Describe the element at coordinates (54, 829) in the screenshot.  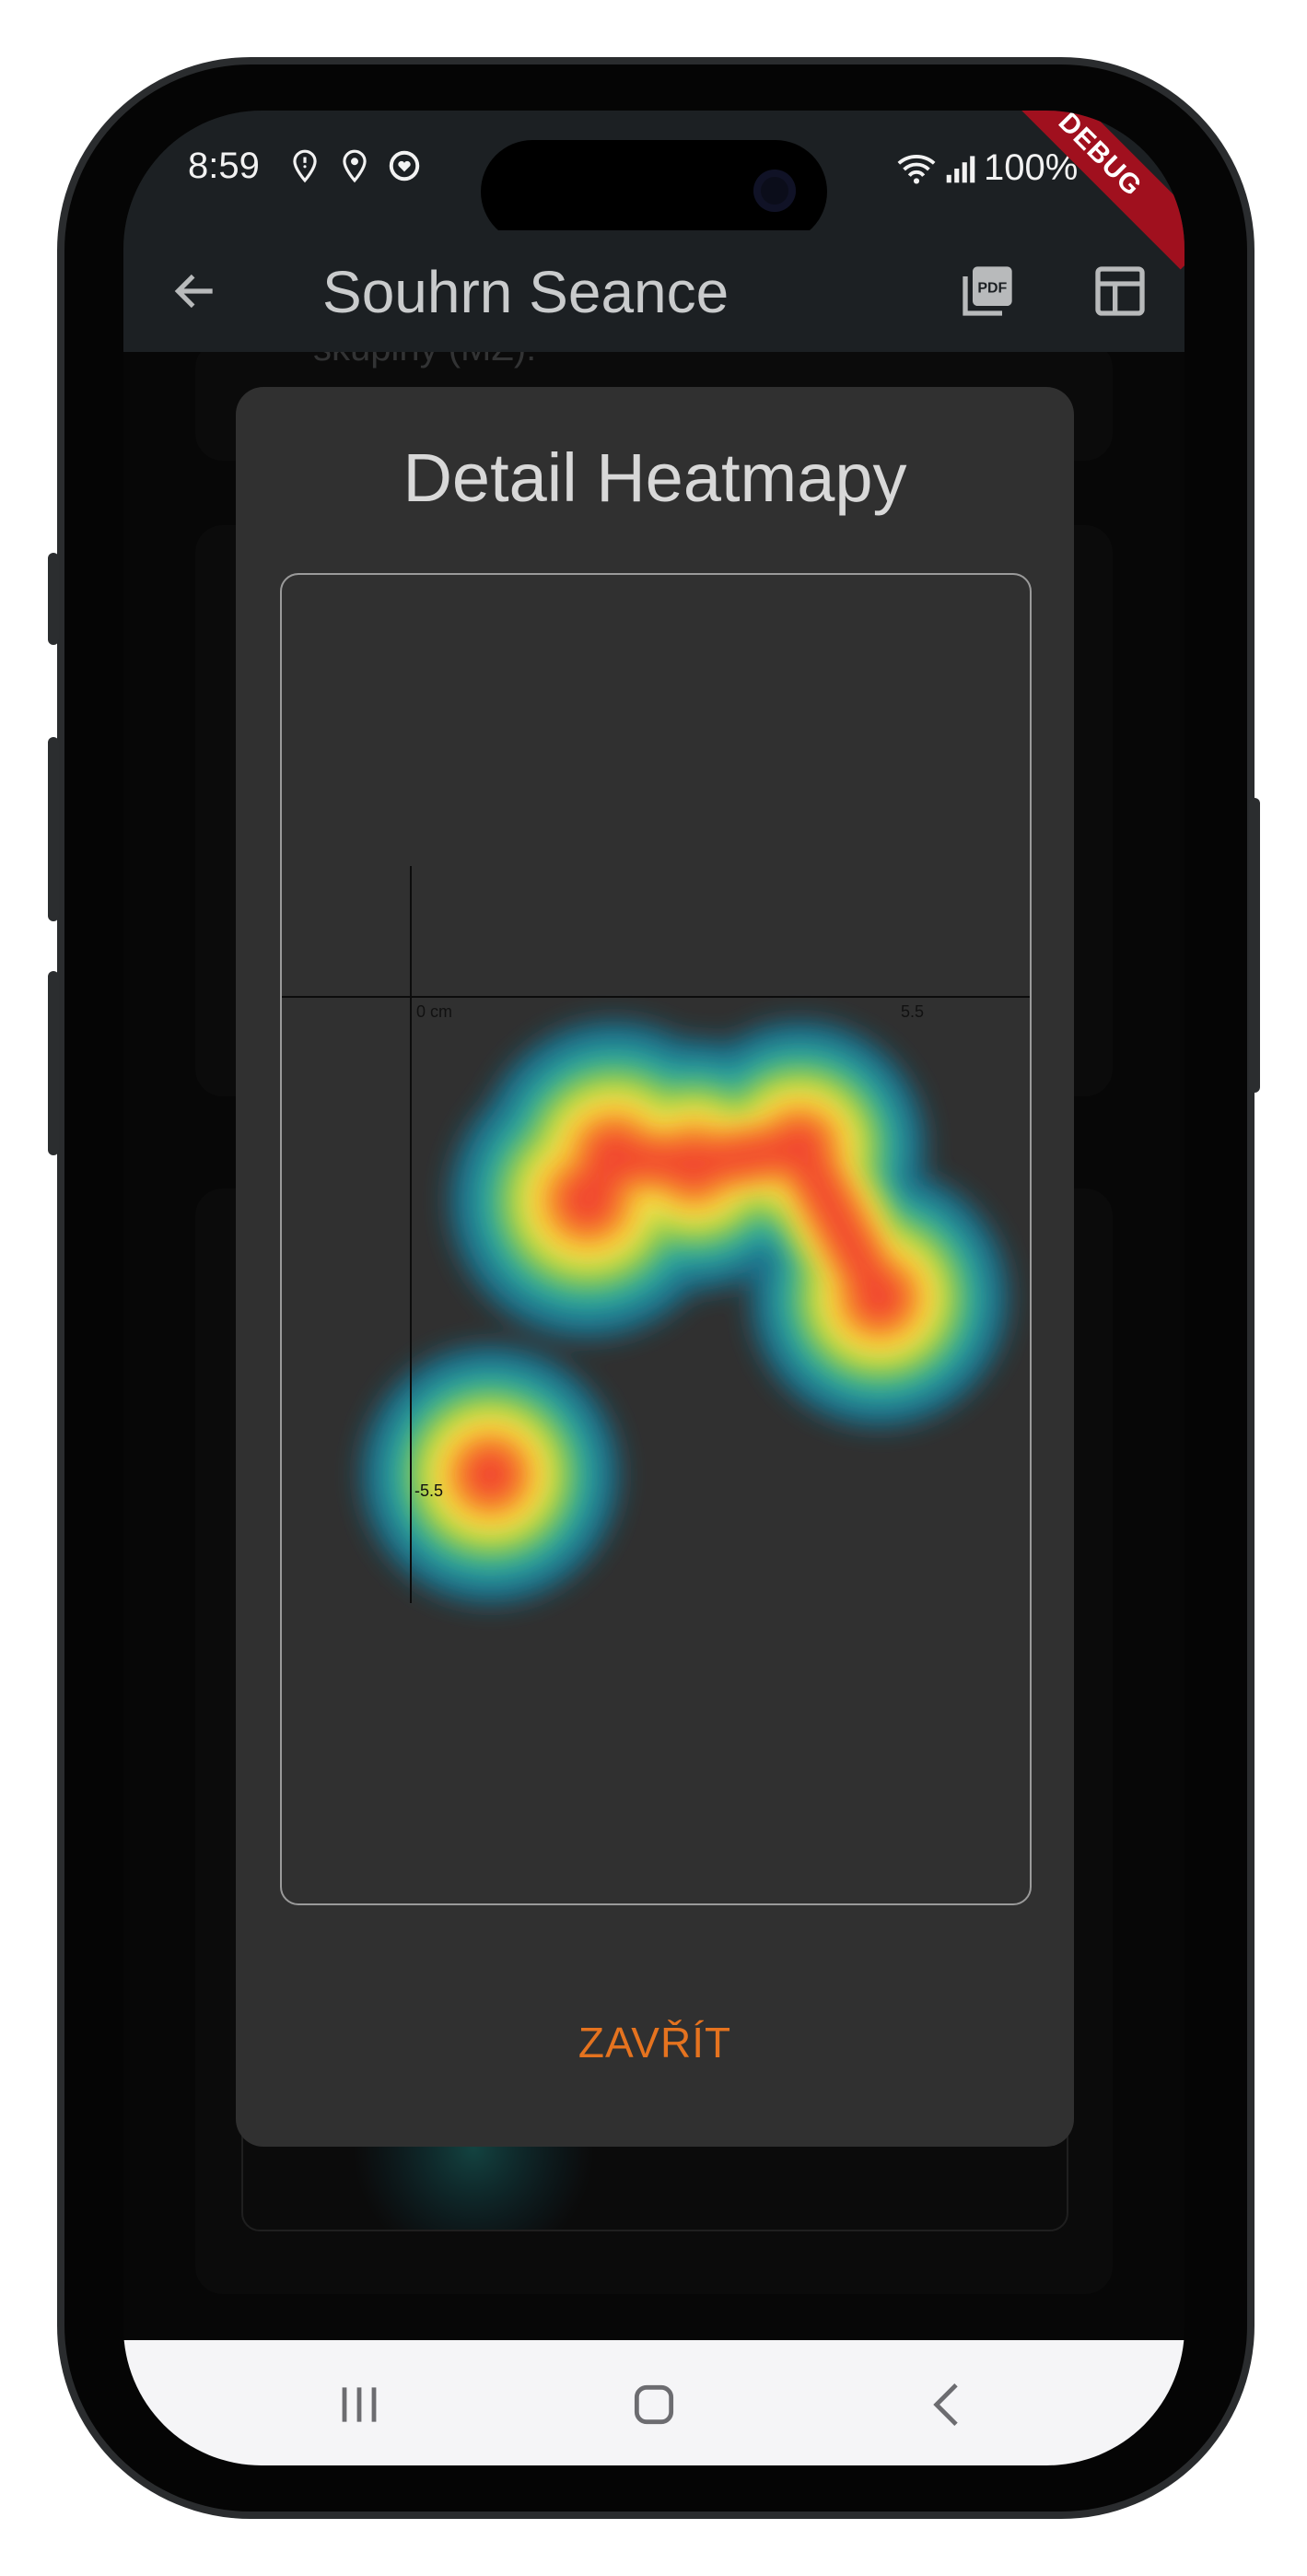
I see `volume-up-button` at that location.